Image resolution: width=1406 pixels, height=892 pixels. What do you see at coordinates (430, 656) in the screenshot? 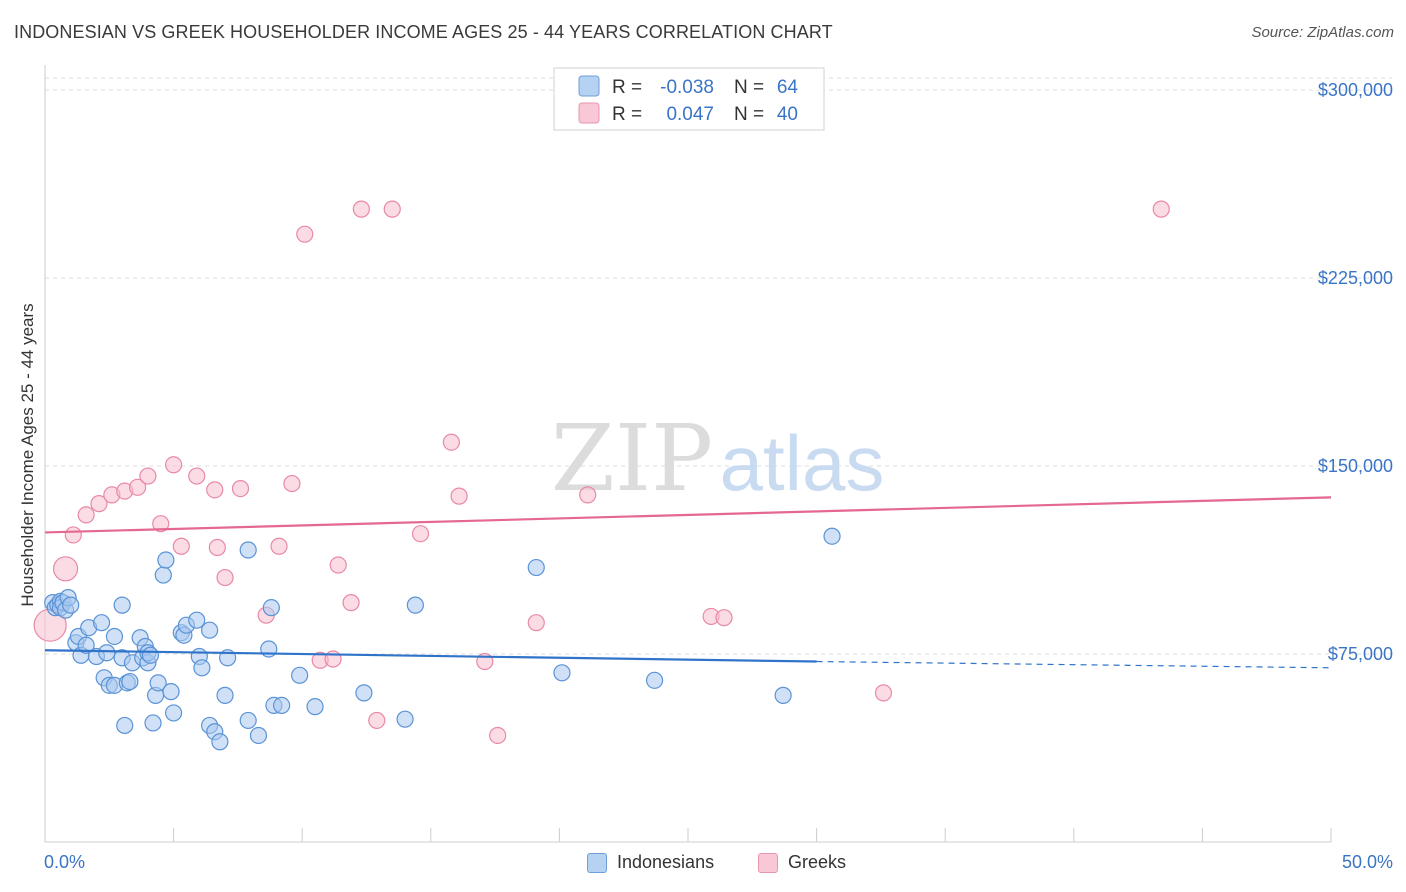
I see `indonesians-trend-line` at bounding box center [430, 656].